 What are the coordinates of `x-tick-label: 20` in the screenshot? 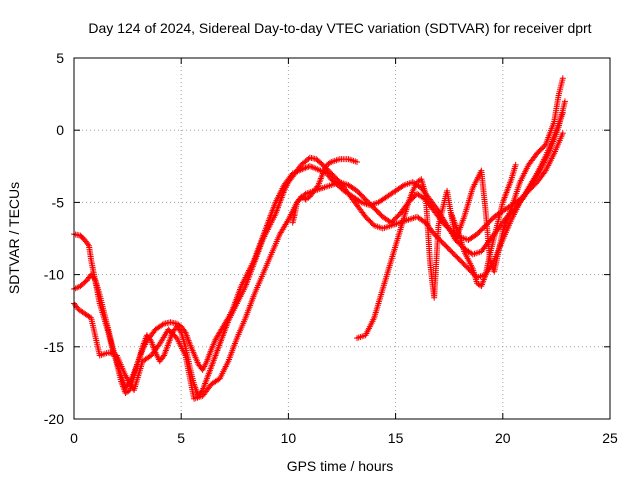 It's located at (503, 438).